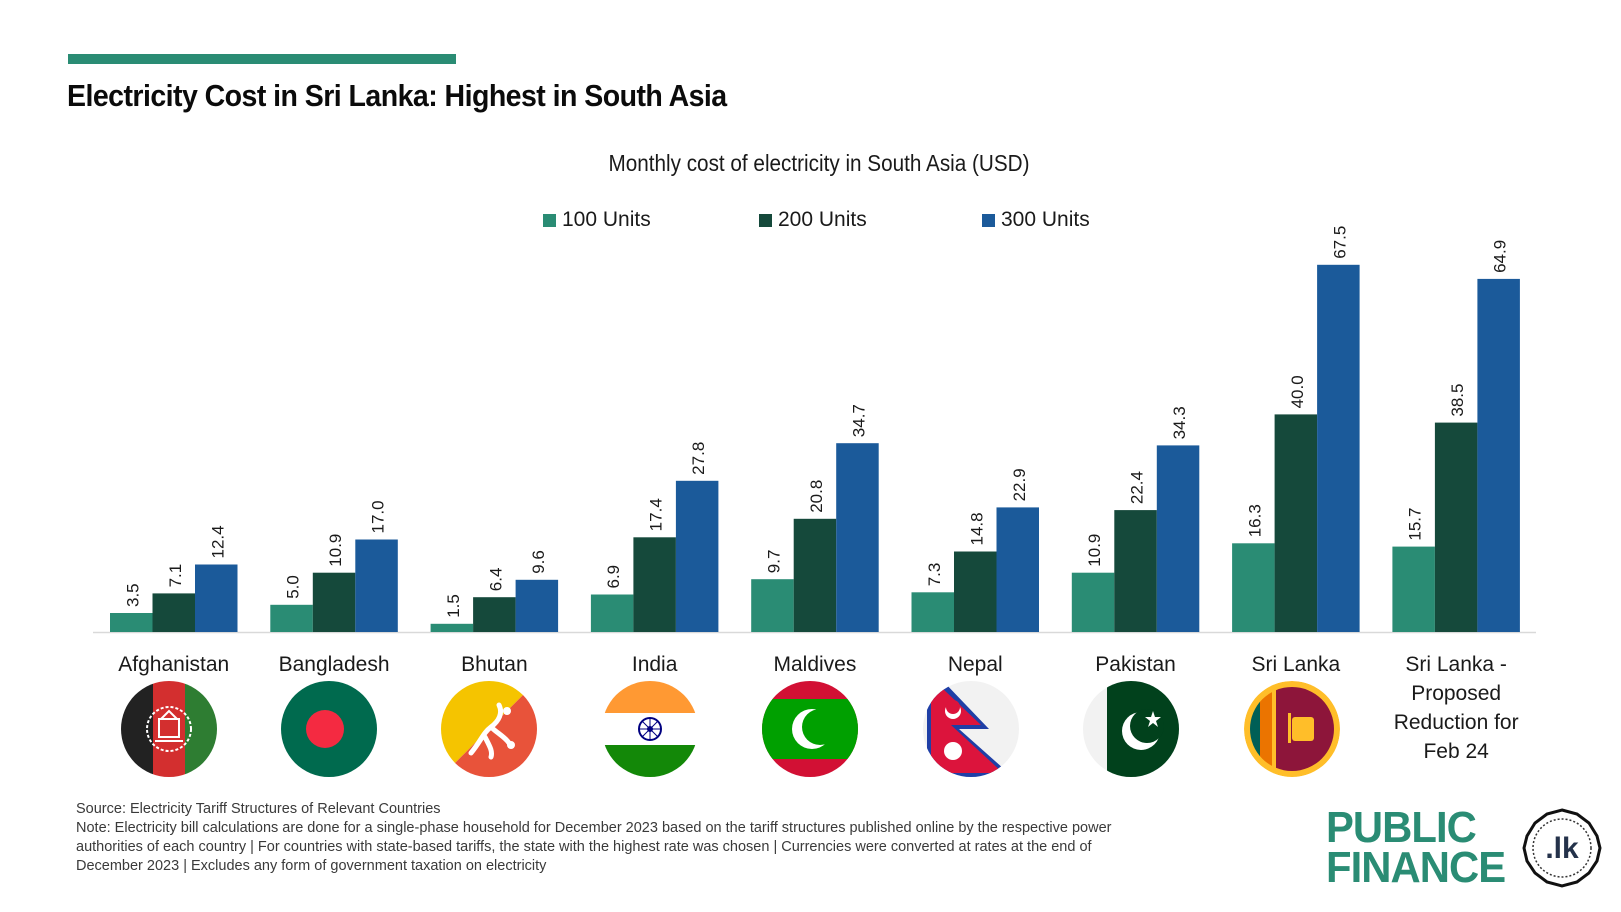 This screenshot has height=912, width=1621. I want to click on title-accent-bar, so click(262, 59).